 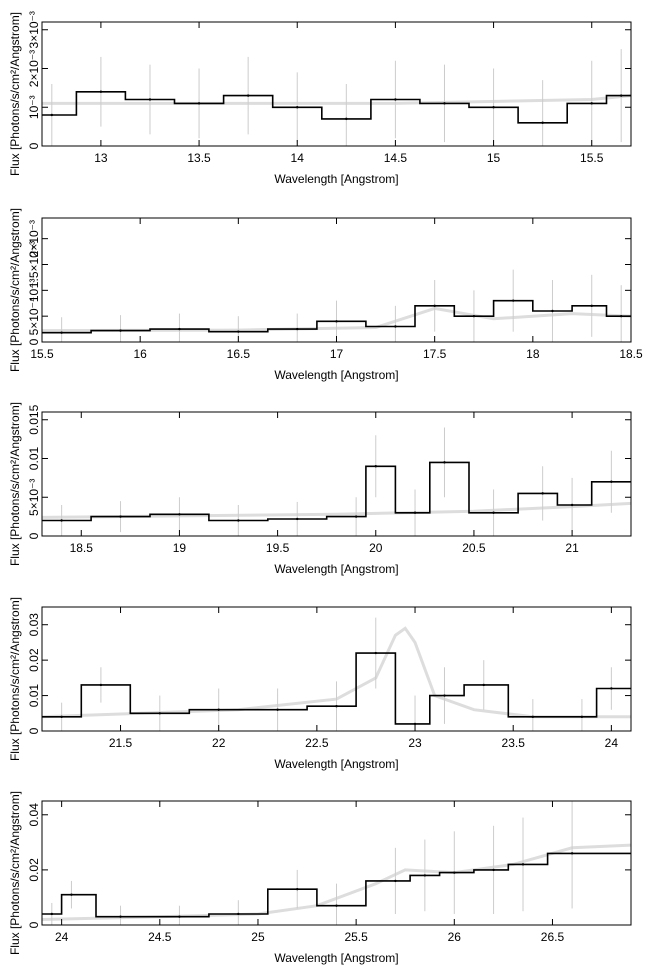 I want to click on x-tick-label: 18, so click(x=533, y=354).